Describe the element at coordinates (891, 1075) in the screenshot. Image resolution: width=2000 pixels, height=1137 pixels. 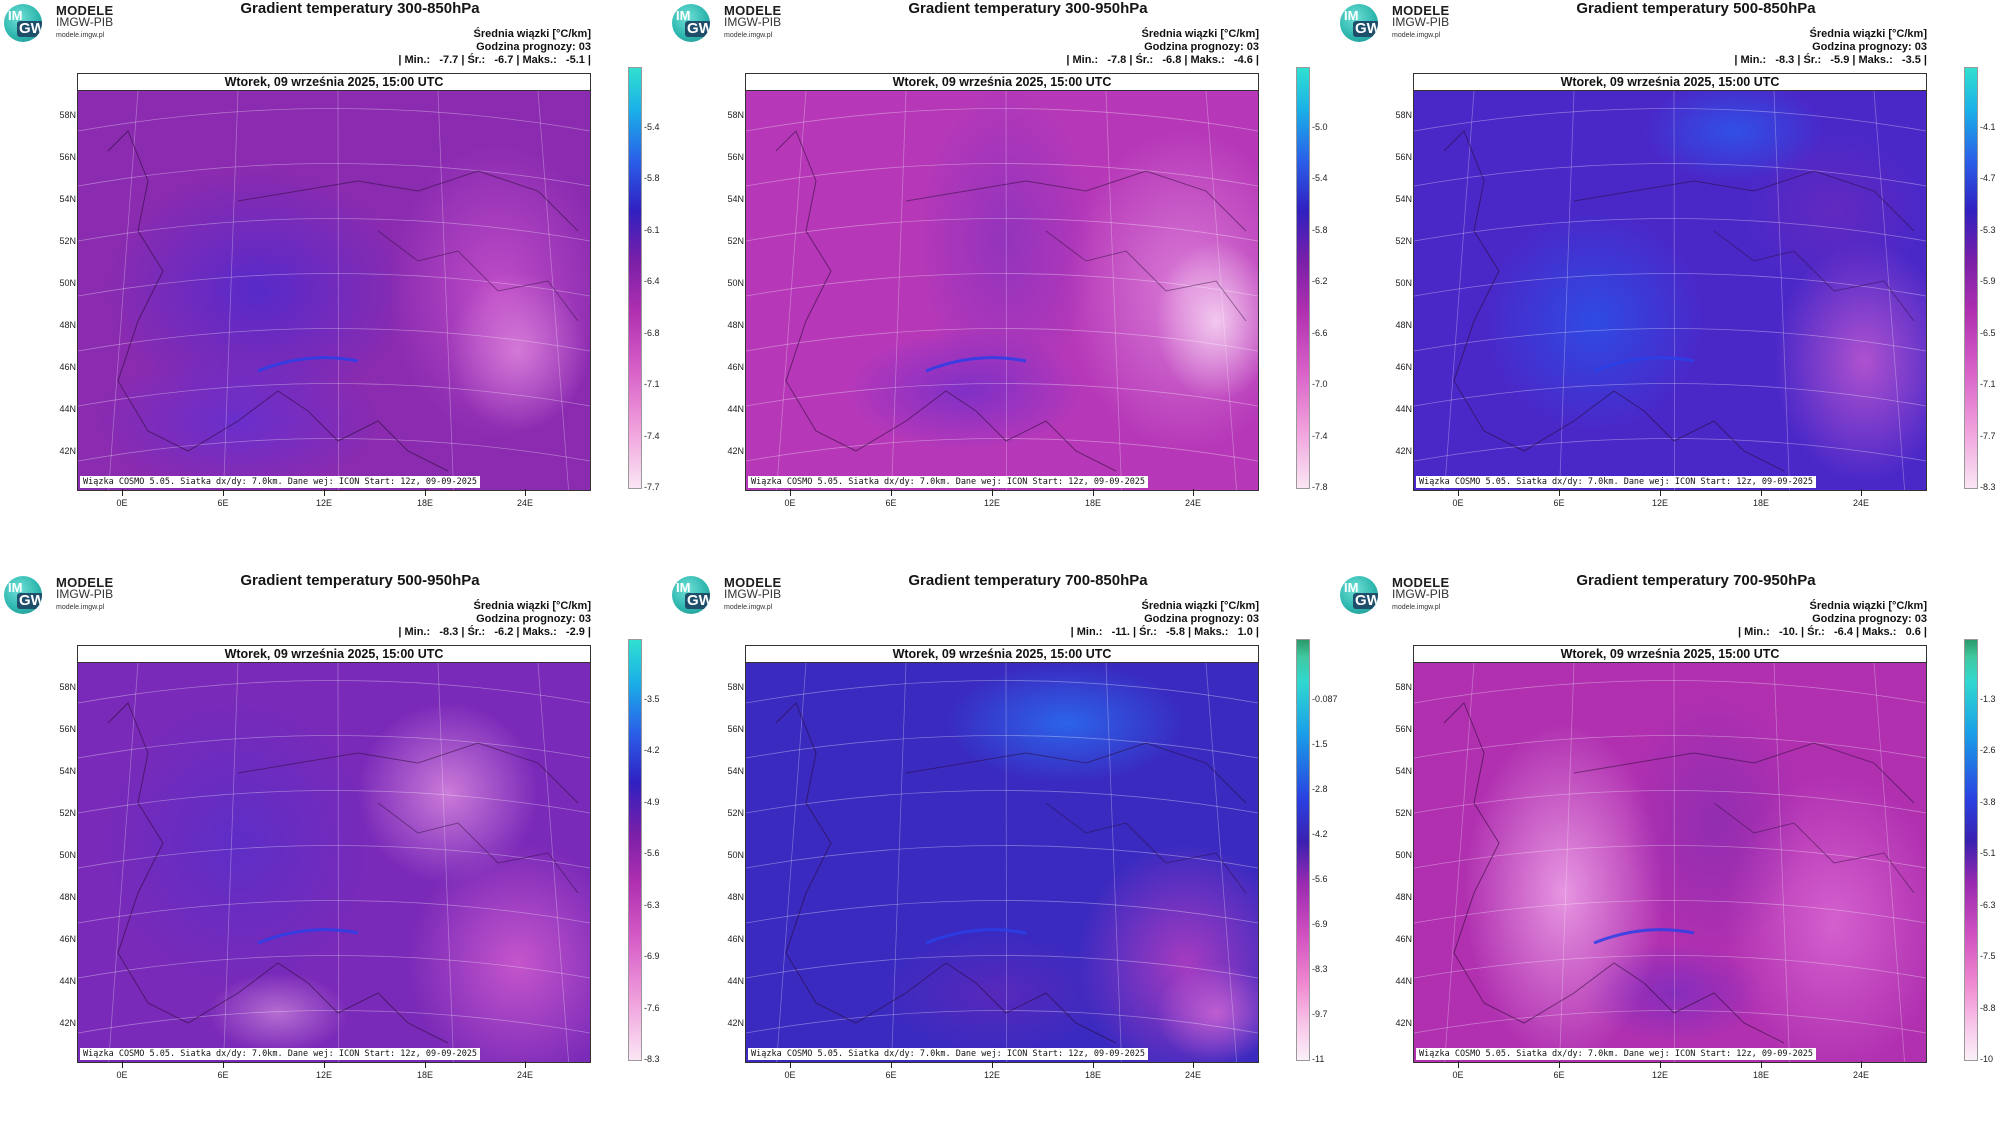
I see `lon-label: 6E` at that location.